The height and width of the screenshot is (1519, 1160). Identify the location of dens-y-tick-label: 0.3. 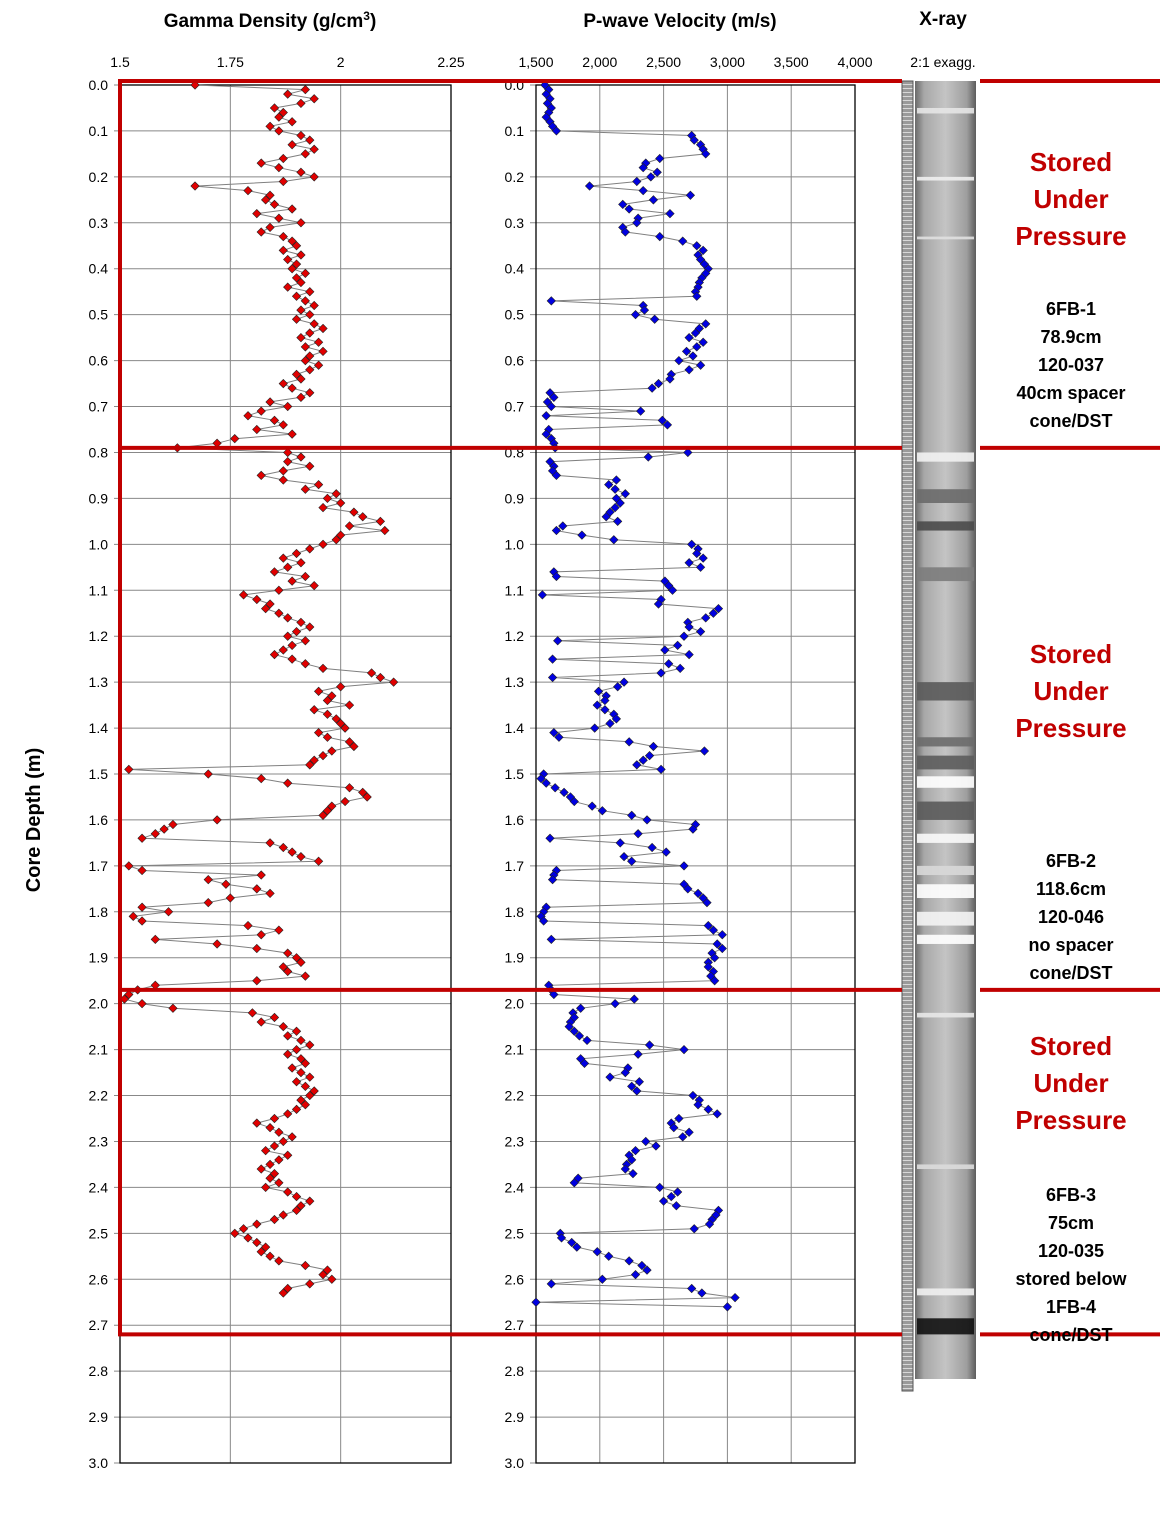
(99, 223).